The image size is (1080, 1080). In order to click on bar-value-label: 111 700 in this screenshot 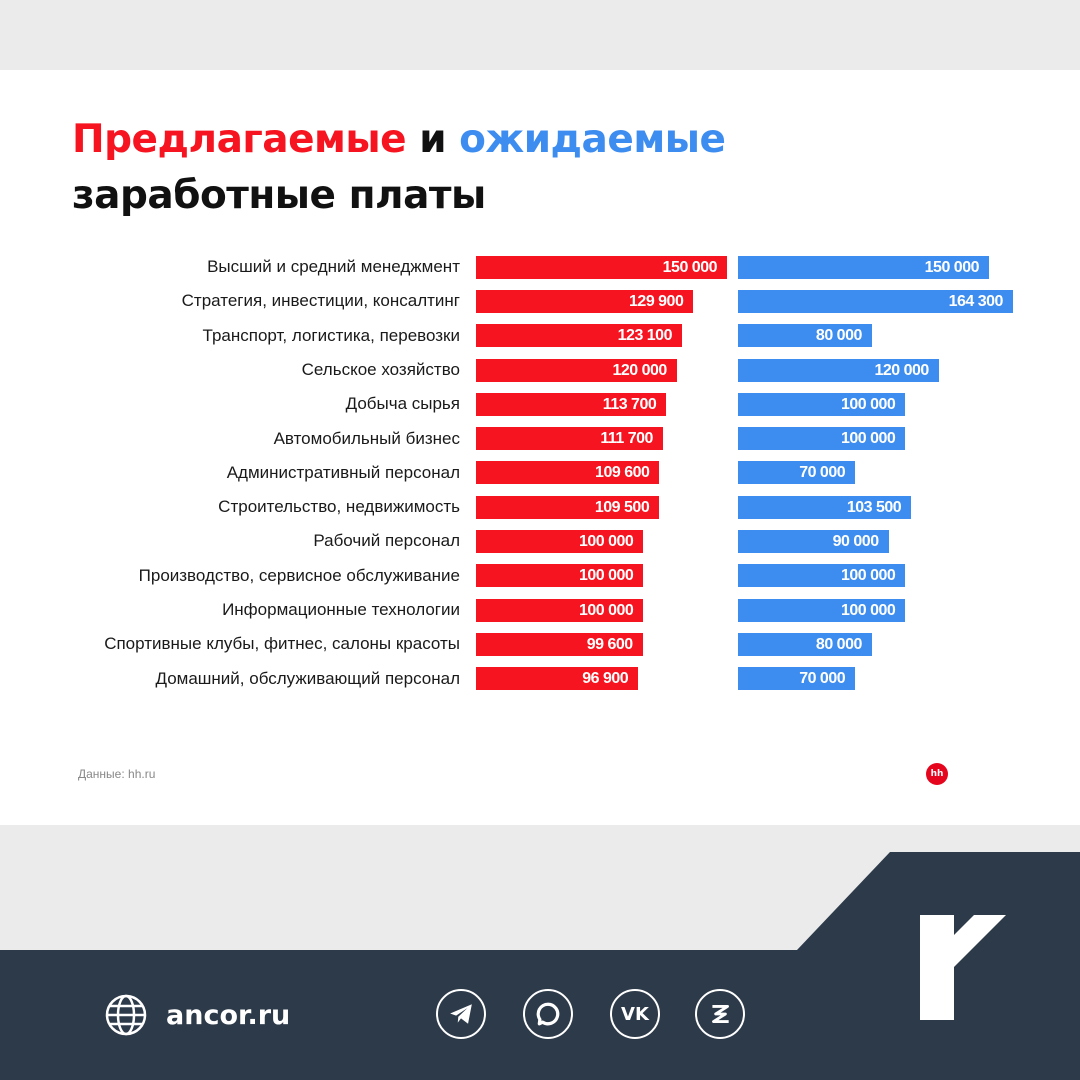, I will do `click(626, 439)`.